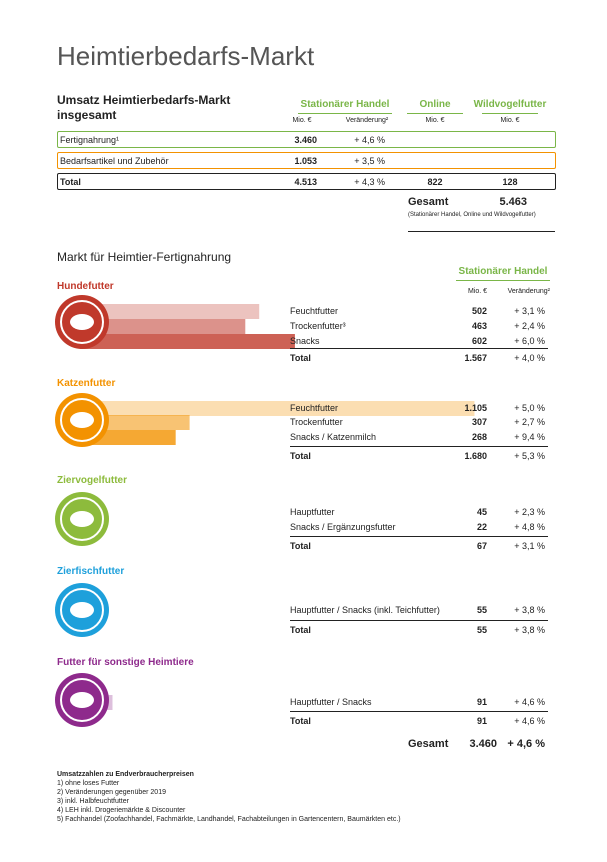  What do you see at coordinates (369, 140) in the screenshot?
I see `cell: + 4,6 %` at bounding box center [369, 140].